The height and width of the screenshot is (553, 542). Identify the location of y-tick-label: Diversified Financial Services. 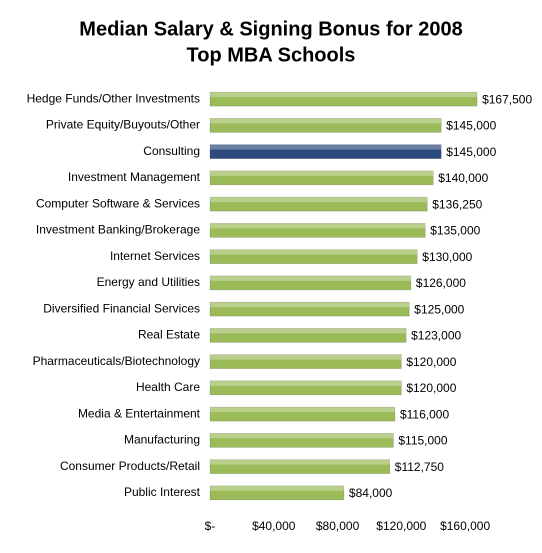
(121, 308).